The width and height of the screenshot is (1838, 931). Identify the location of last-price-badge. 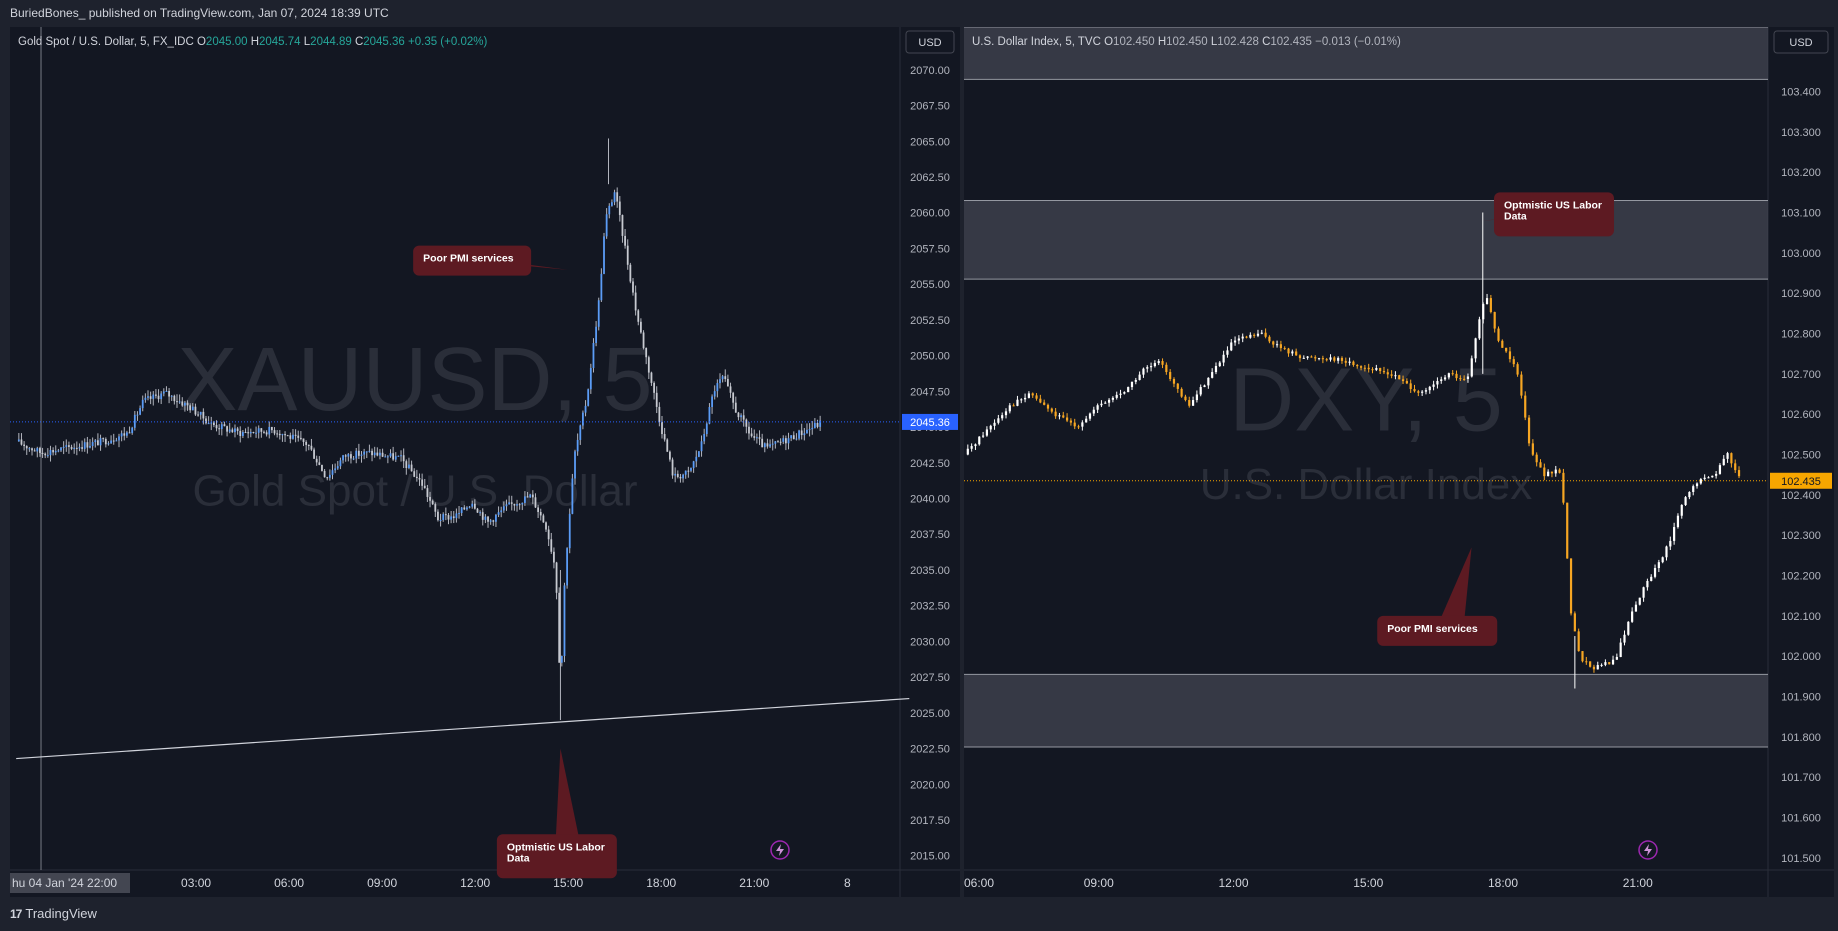
(930, 421).